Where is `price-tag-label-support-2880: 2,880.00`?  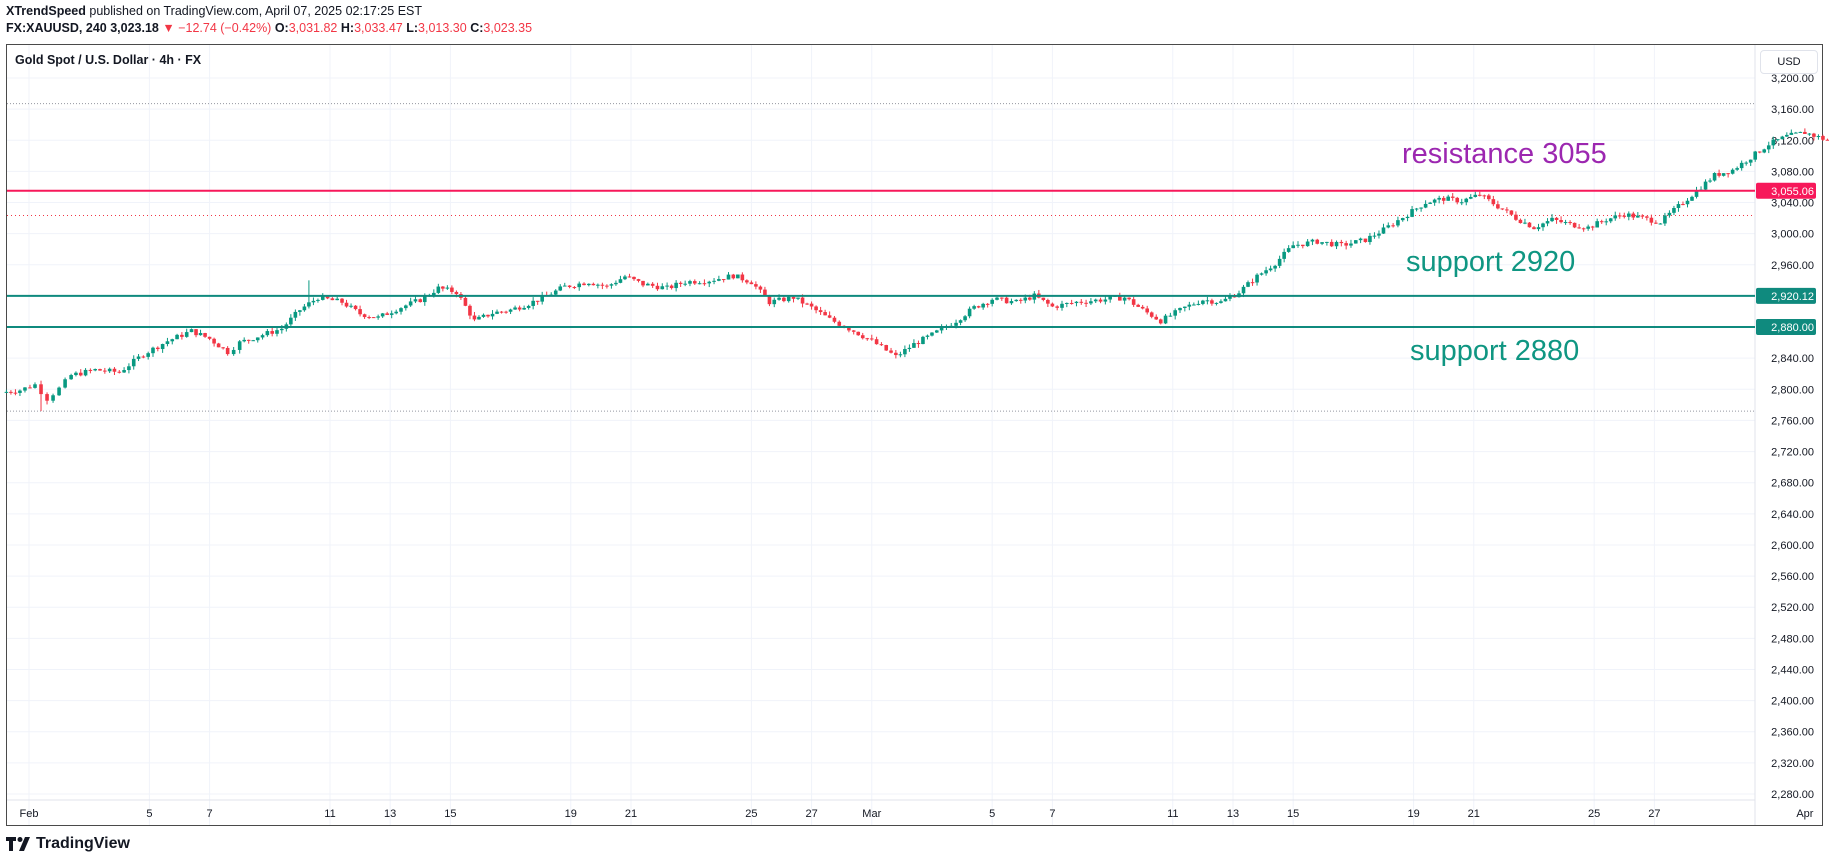 price-tag-label-support-2880: 2,880.00 is located at coordinates (1792, 328).